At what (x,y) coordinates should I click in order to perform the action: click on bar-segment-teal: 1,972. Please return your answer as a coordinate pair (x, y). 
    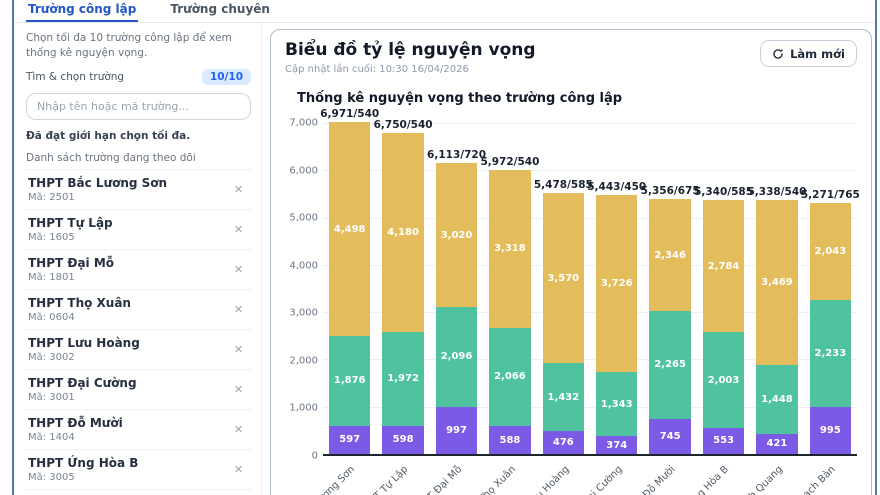
    Looking at the image, I should click on (403, 378).